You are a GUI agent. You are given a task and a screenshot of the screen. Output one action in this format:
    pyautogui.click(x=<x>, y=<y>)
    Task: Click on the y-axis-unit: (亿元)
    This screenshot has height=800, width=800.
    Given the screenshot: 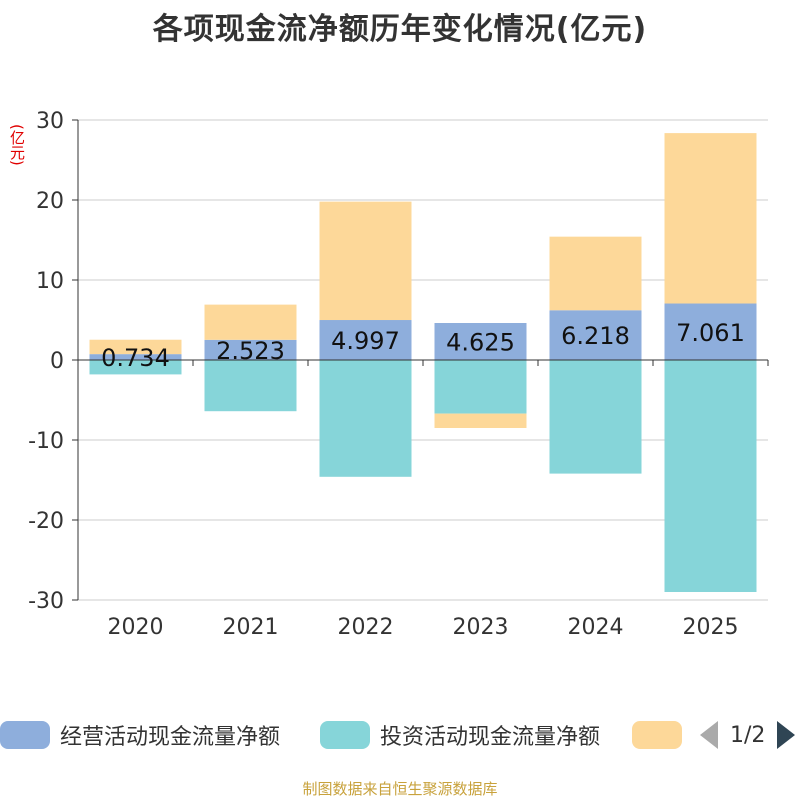 What is the action you would take?
    pyautogui.click(x=17, y=145)
    